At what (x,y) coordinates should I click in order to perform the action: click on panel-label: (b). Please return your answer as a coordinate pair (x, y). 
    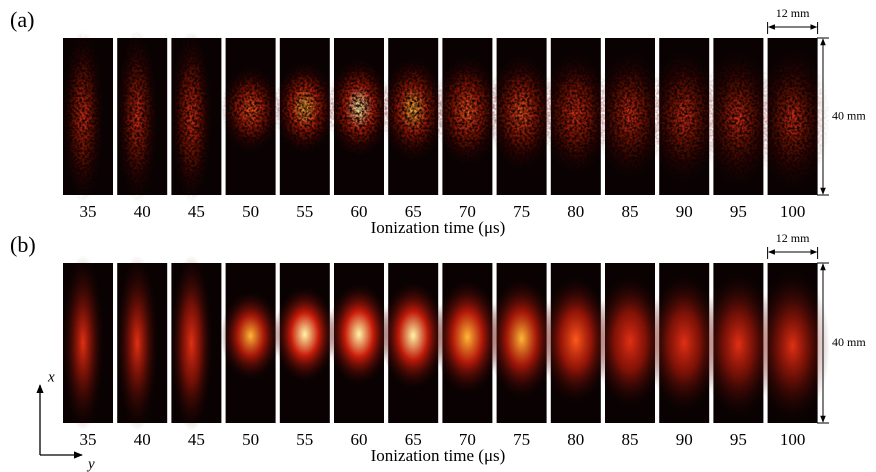
    Looking at the image, I should click on (23, 244).